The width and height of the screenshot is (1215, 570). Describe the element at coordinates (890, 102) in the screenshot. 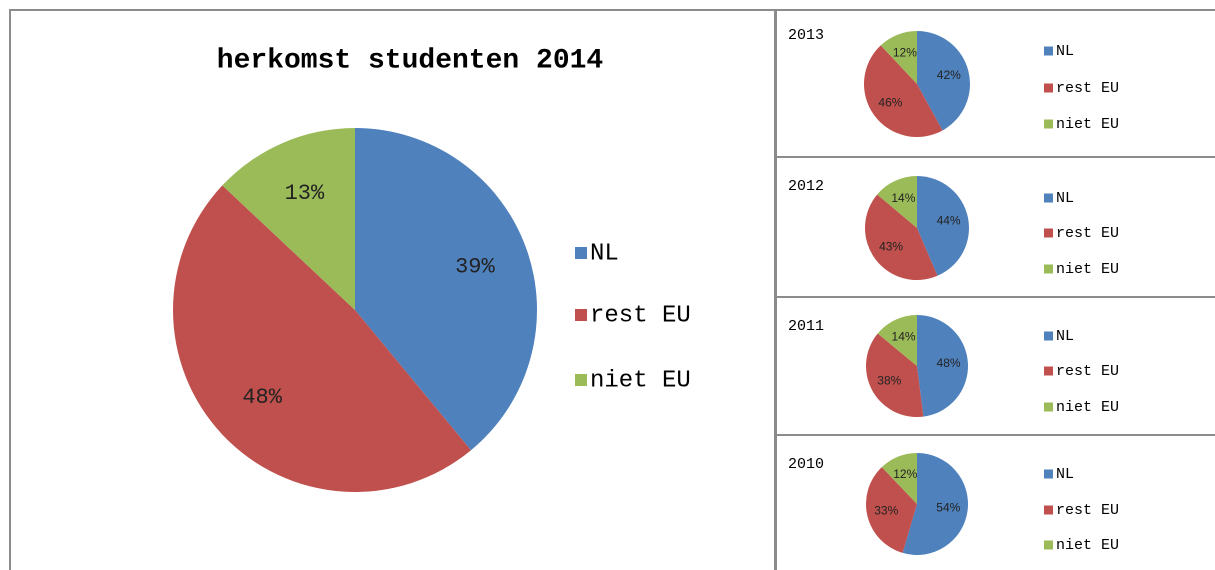

I see `data-label: 46%` at that location.